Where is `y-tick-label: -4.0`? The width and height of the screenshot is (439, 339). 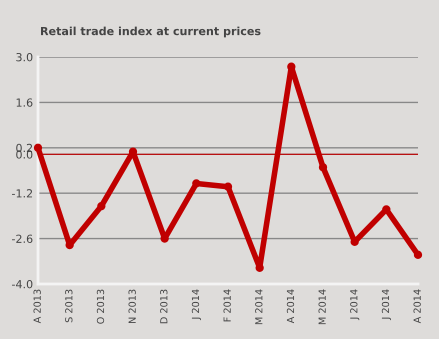 y-tick-label: -4.0 is located at coordinates (22, 284).